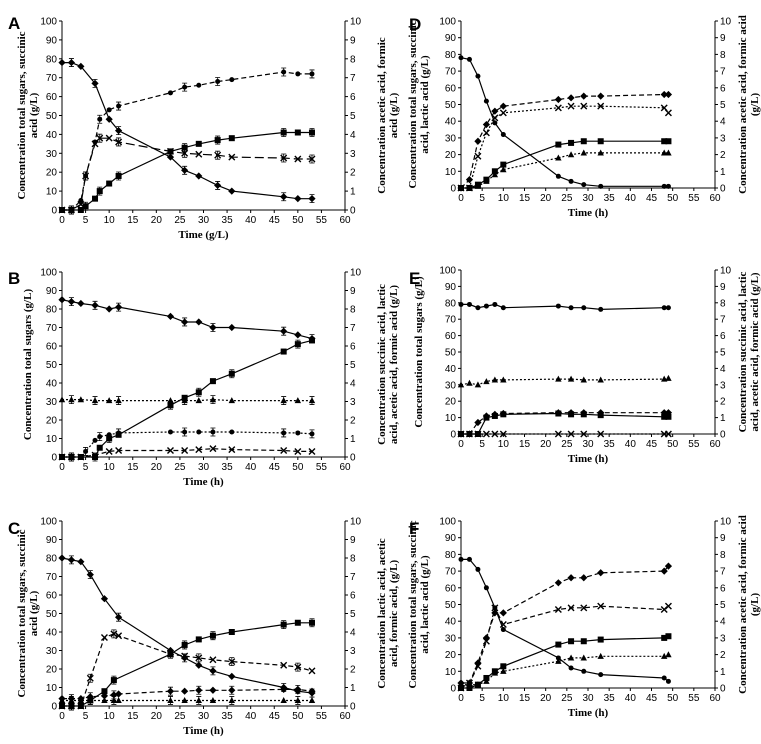  I want to click on b-ytick-right-label: 1, so click(353, 439).